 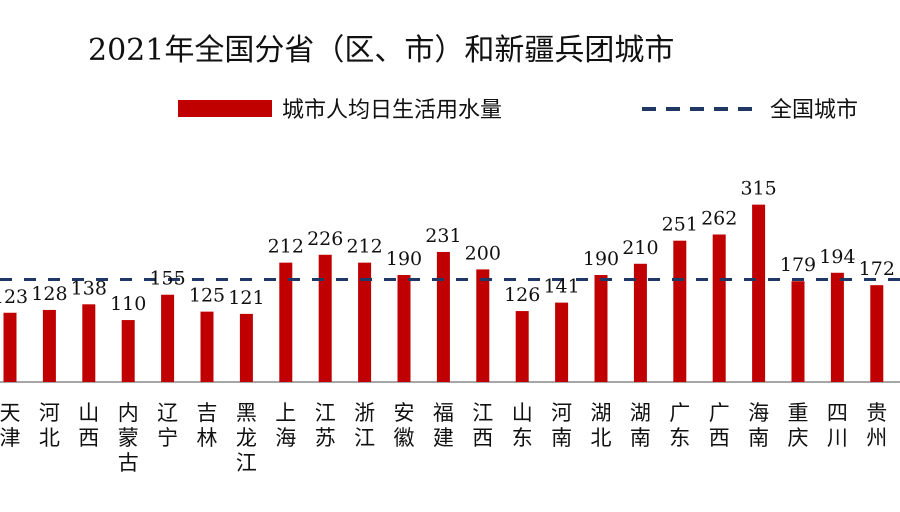 What do you see at coordinates (561, 425) in the screenshot?
I see `category-label-14: 河南` at bounding box center [561, 425].